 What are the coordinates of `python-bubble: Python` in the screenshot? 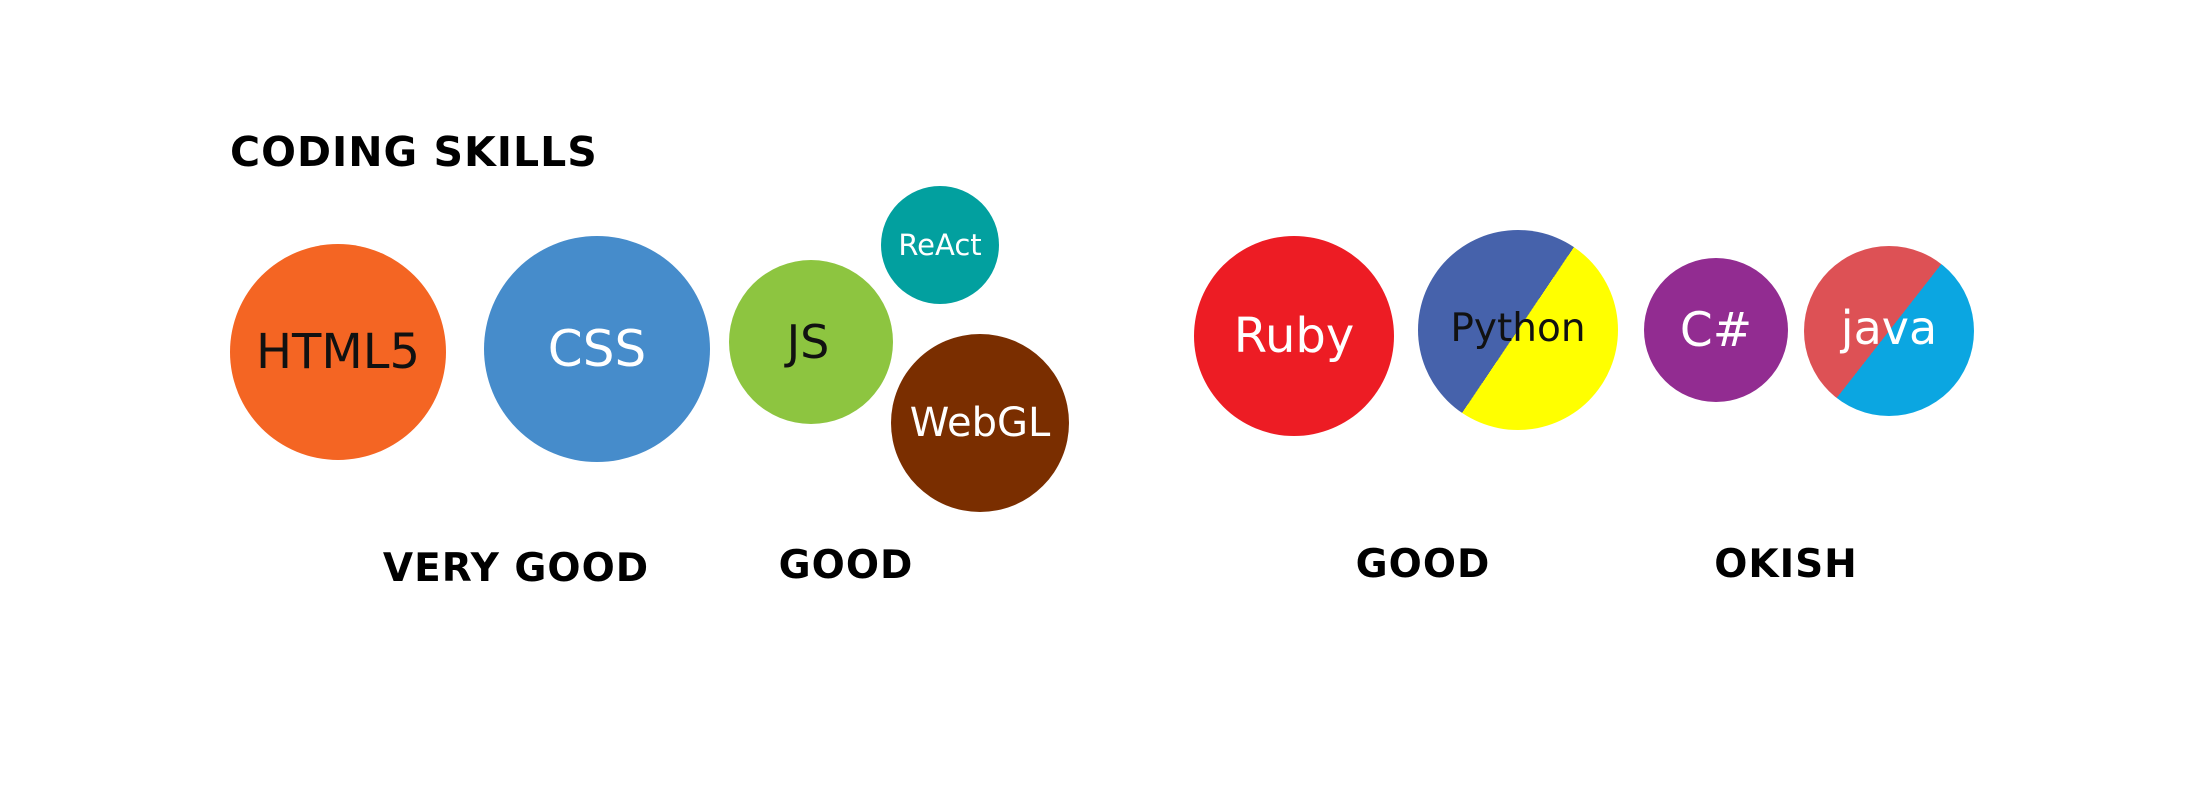 It's located at (1518, 330).